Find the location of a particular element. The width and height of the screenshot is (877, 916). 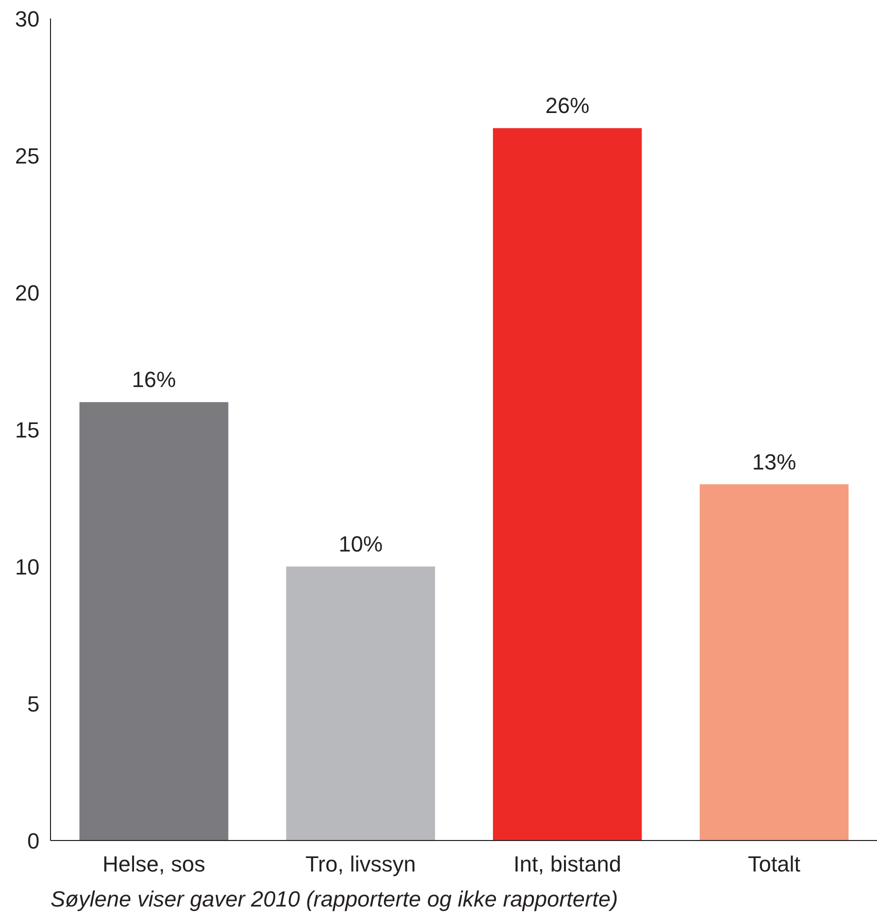

x-tick-label: Tro, livssyn is located at coordinates (360, 864).